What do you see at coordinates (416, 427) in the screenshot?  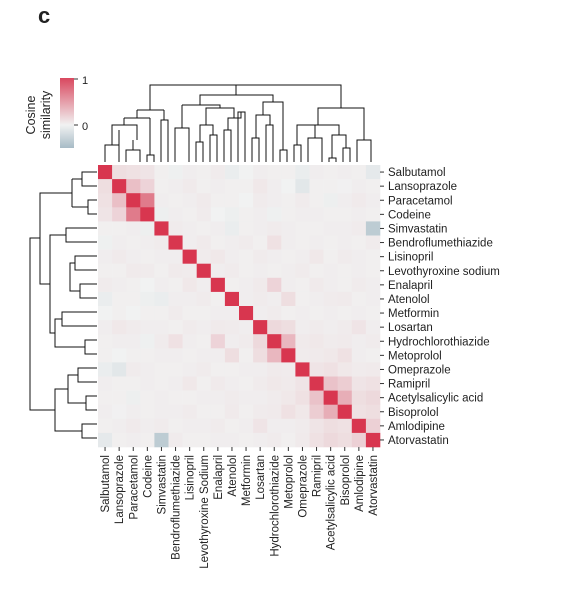 I see `row-label: Amlodipine` at bounding box center [416, 427].